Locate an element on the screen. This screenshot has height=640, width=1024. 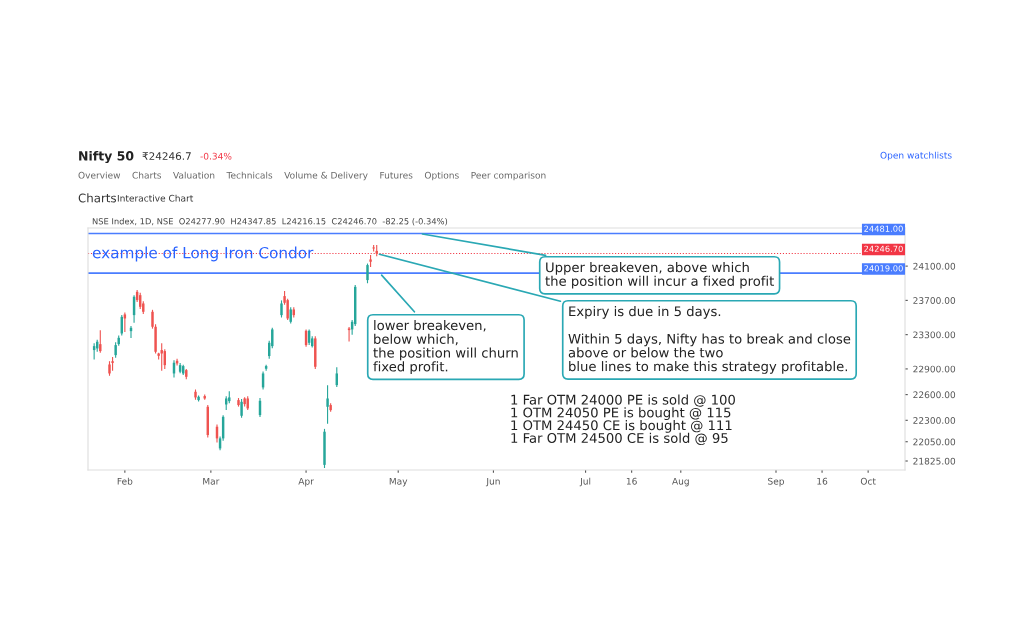
x-tick-label: Jun is located at coordinates (492, 482).